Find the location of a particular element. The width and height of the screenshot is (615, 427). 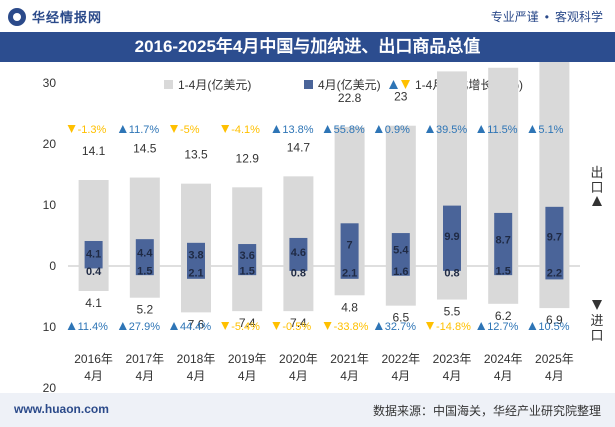

export-growth-label: 13.8% is located at coordinates (297, 130).